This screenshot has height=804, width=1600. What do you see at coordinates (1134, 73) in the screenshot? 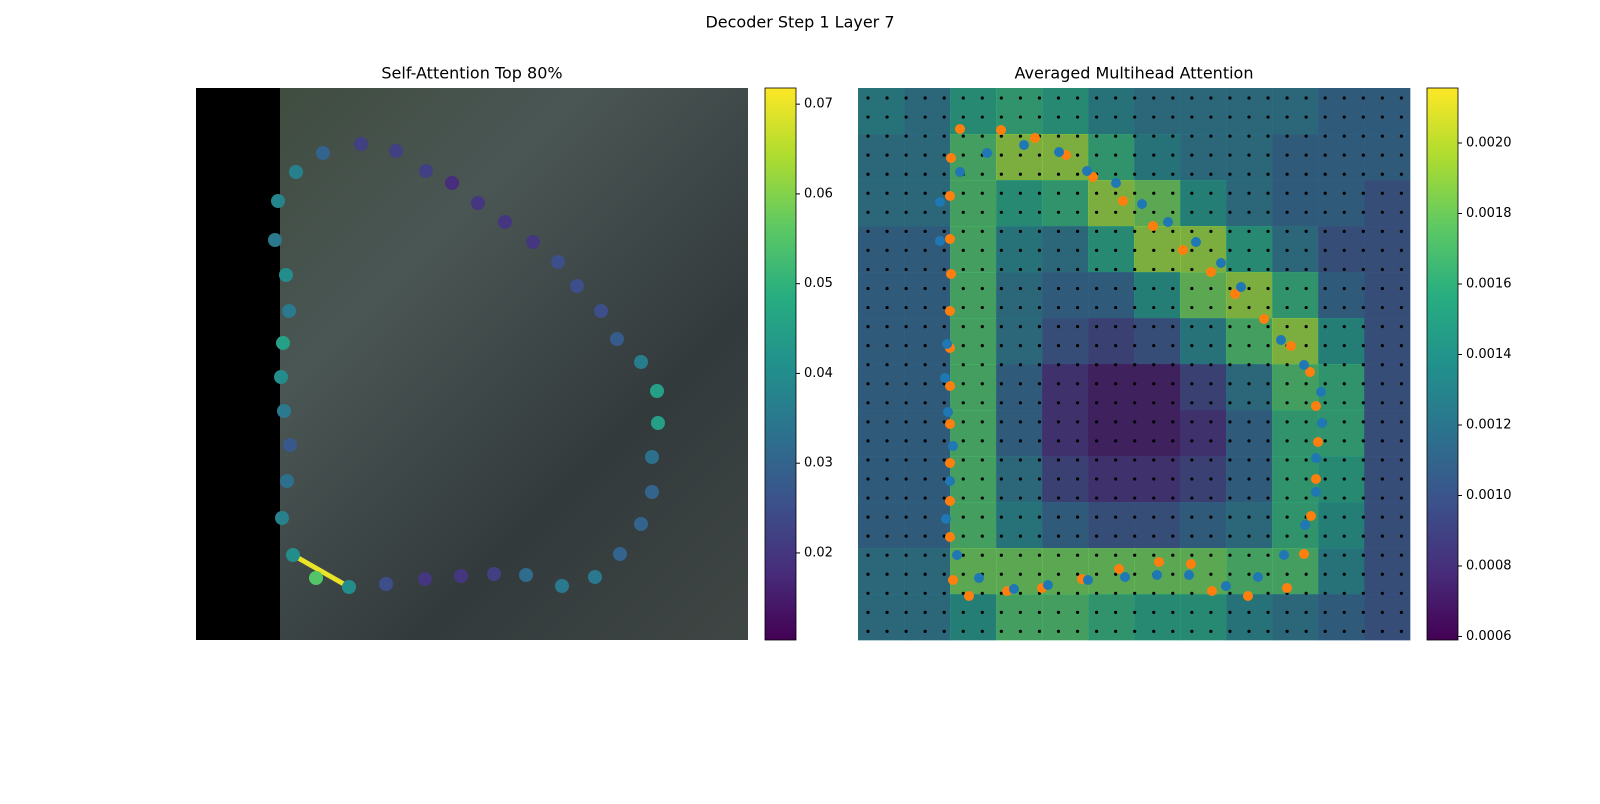
I see `panel-title: Averaged Multihead Attention` at bounding box center [1134, 73].